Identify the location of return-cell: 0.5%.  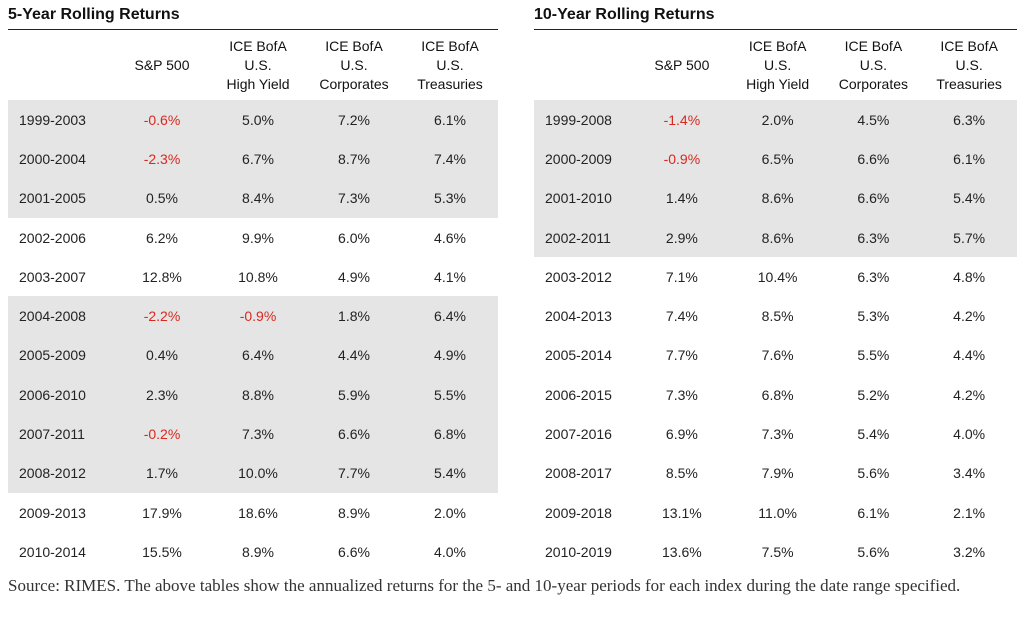
(162, 198).